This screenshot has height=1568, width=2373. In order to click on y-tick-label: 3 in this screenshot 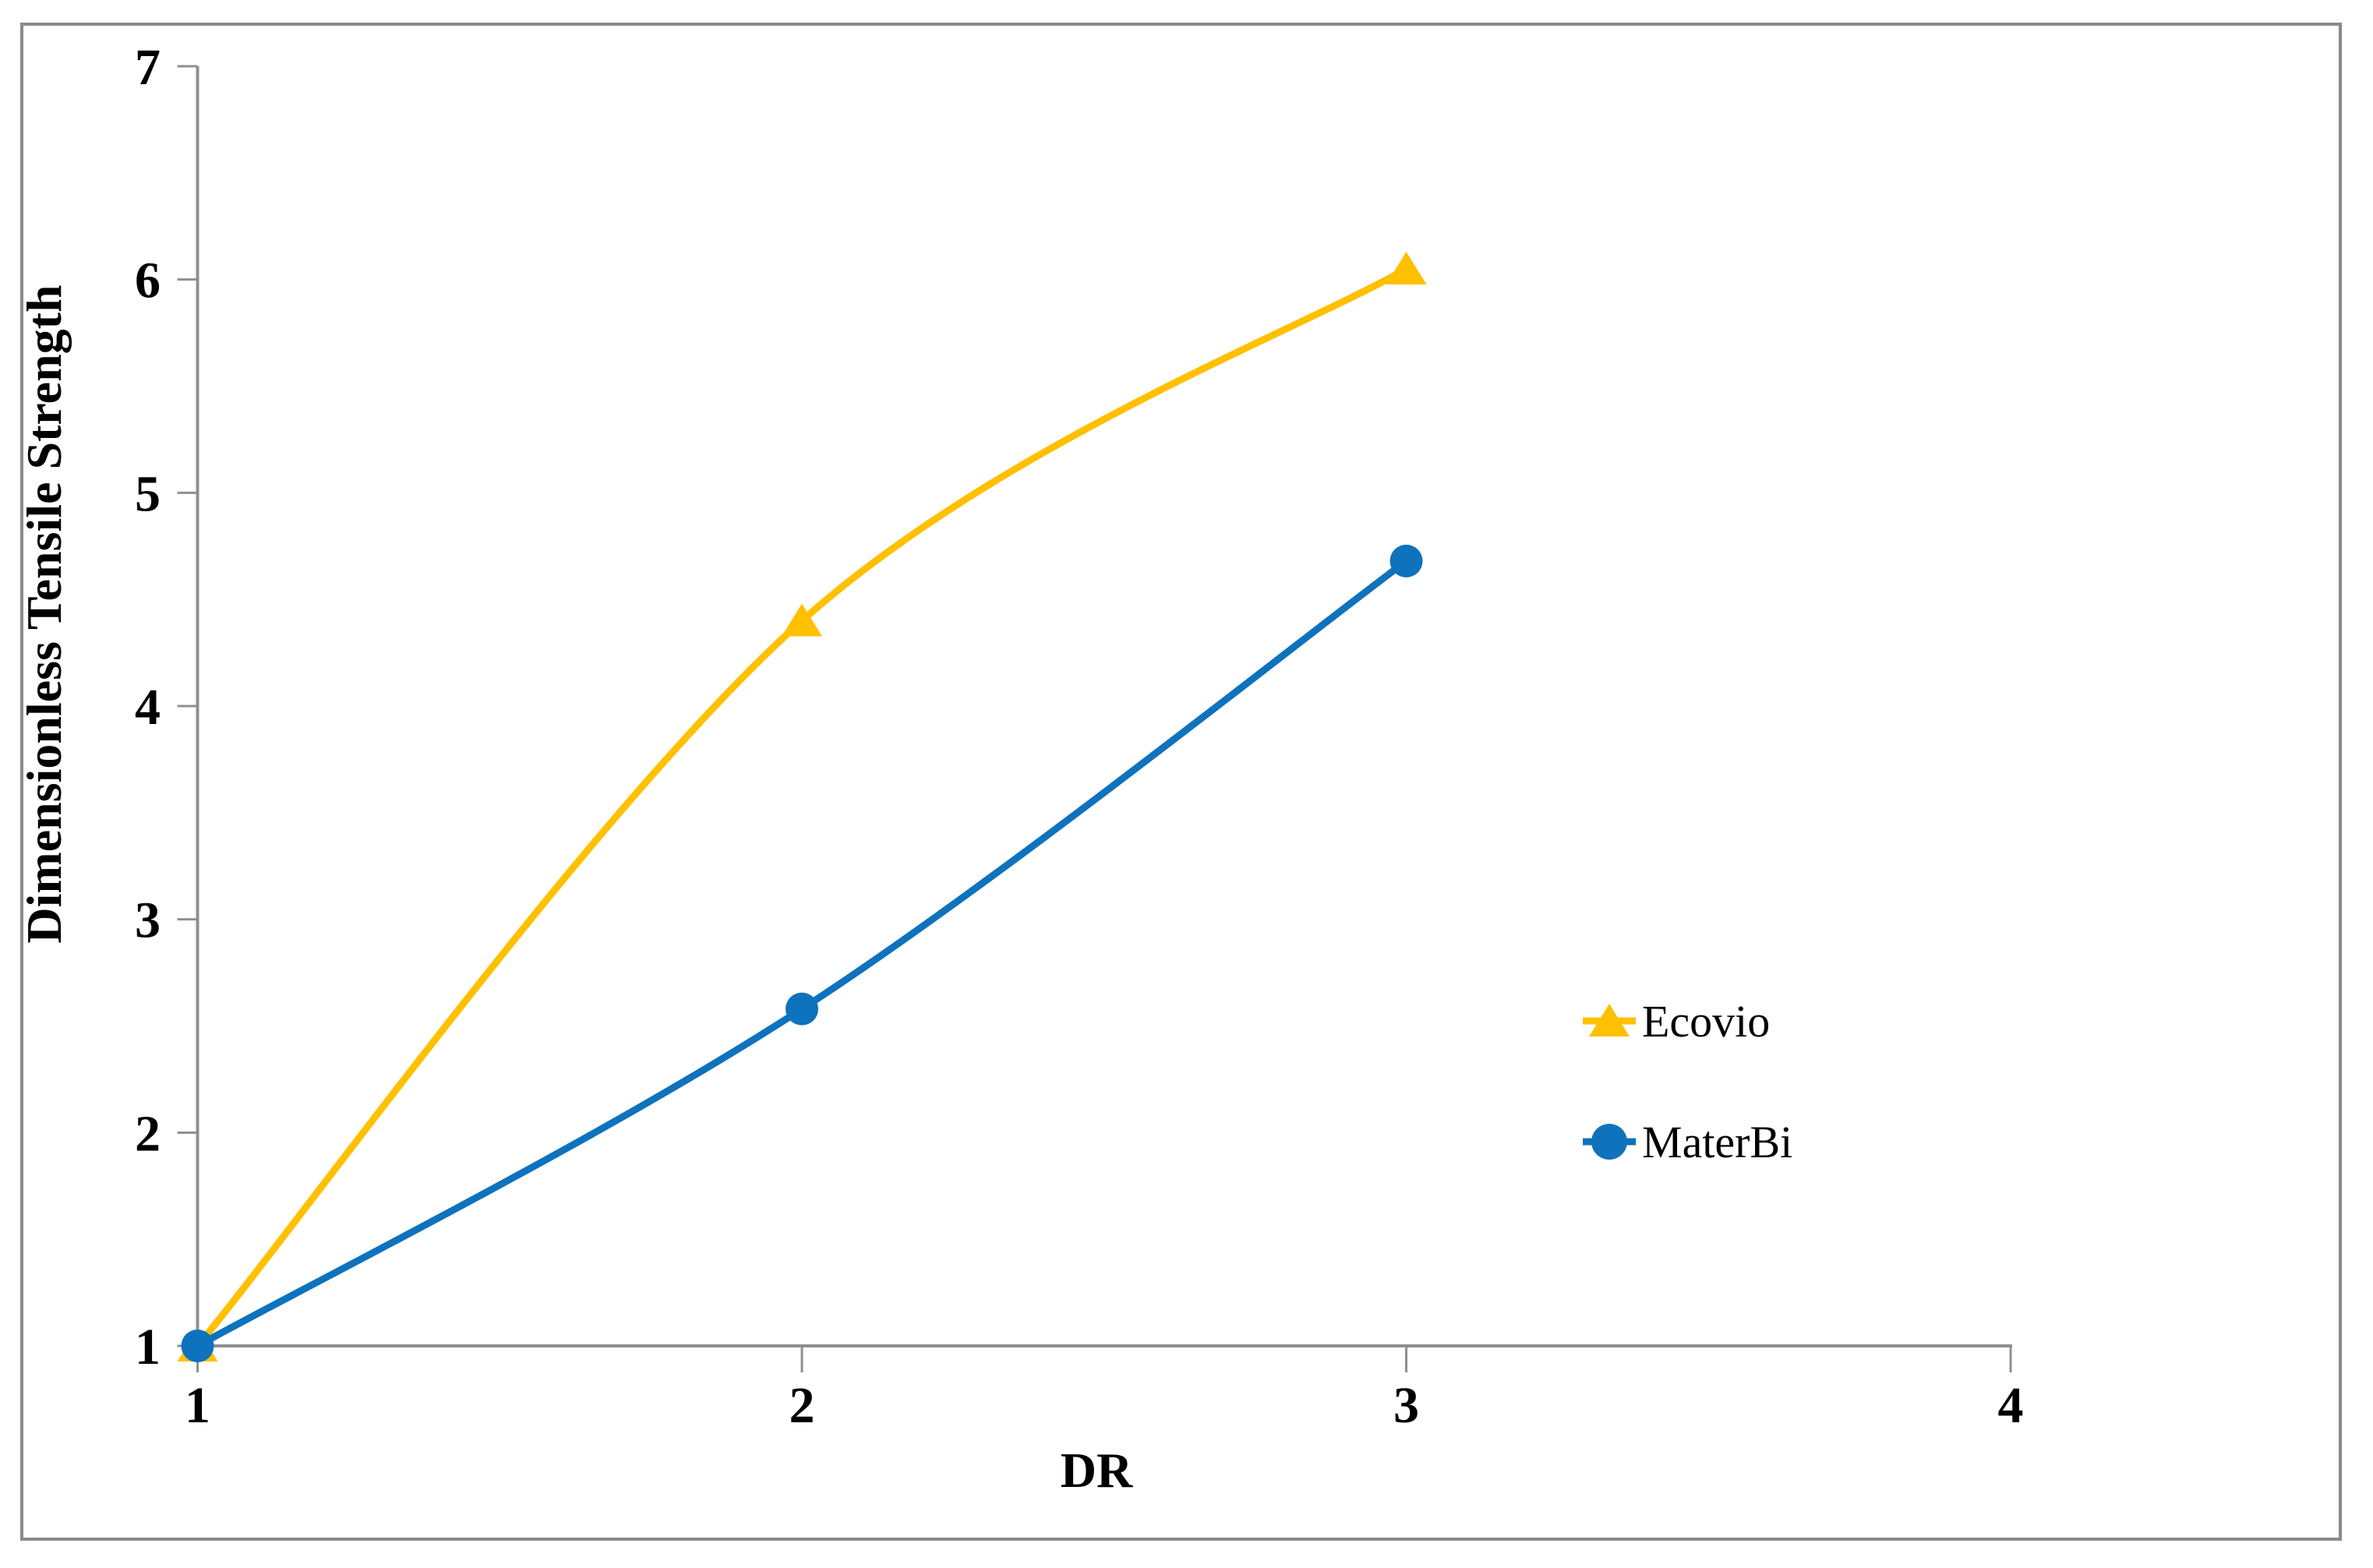, I will do `click(148, 920)`.